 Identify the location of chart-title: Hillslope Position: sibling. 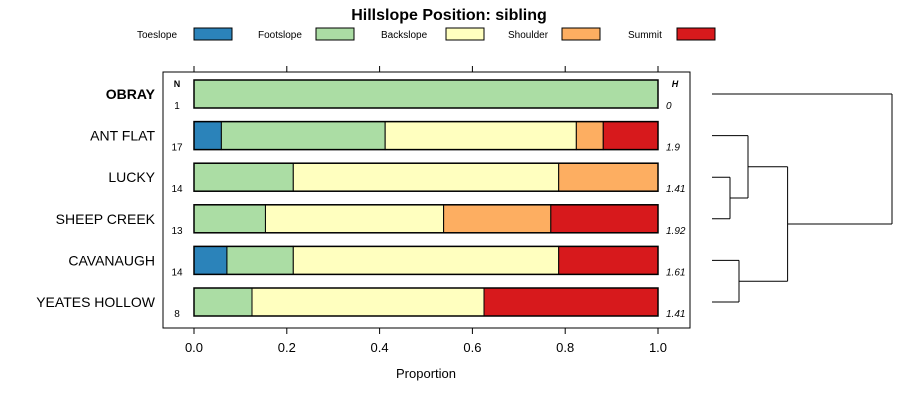
(449, 15).